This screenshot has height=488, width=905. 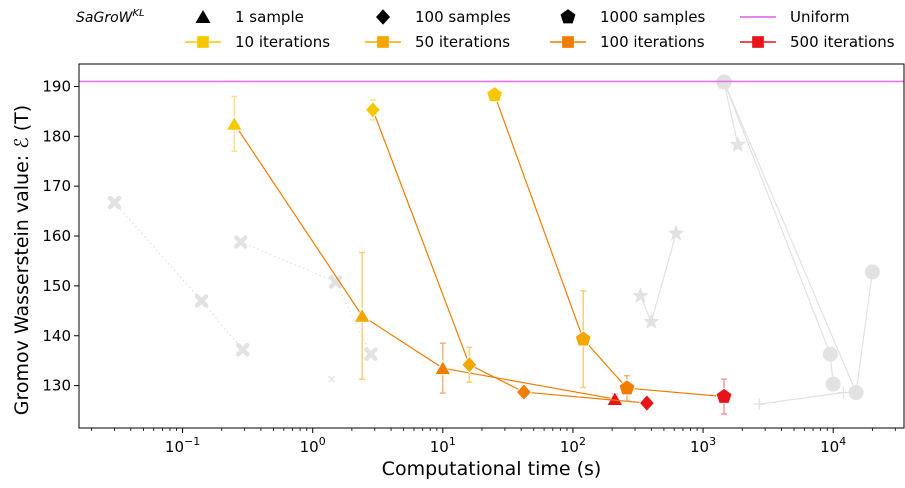 I want to click on y-tick-label: 150, so click(x=56, y=286).